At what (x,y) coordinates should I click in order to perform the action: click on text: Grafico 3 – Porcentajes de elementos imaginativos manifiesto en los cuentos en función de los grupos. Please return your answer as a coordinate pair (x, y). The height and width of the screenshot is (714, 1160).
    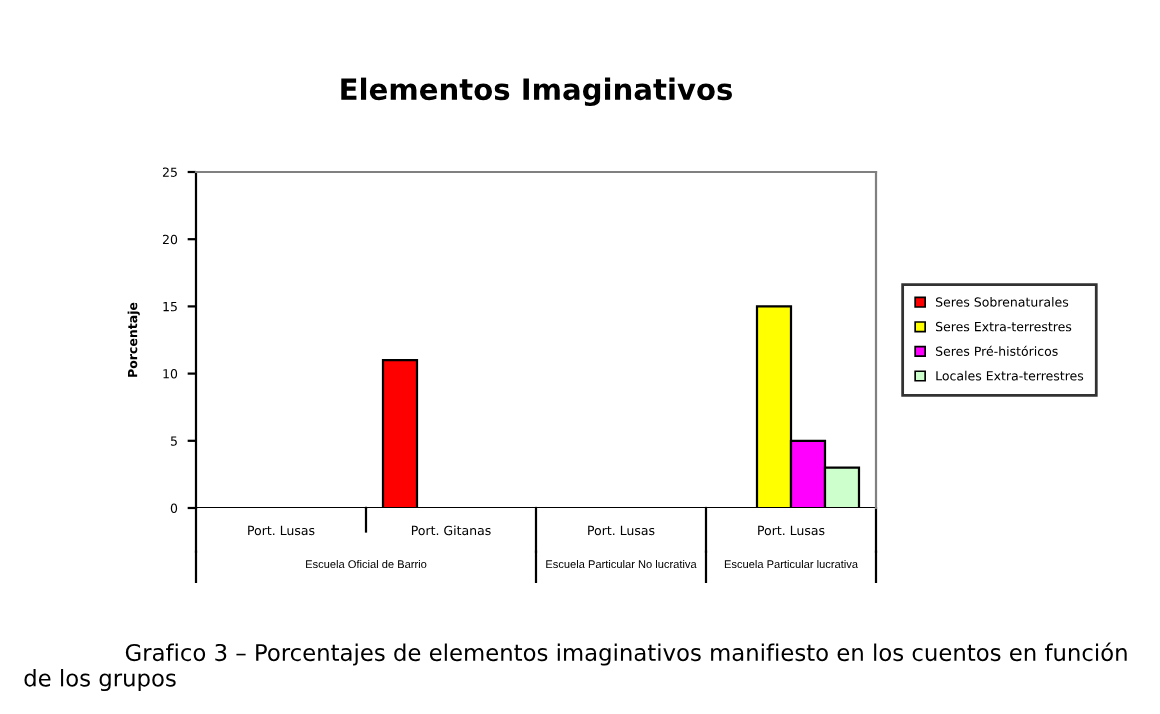
    Looking at the image, I should click on (575, 667).